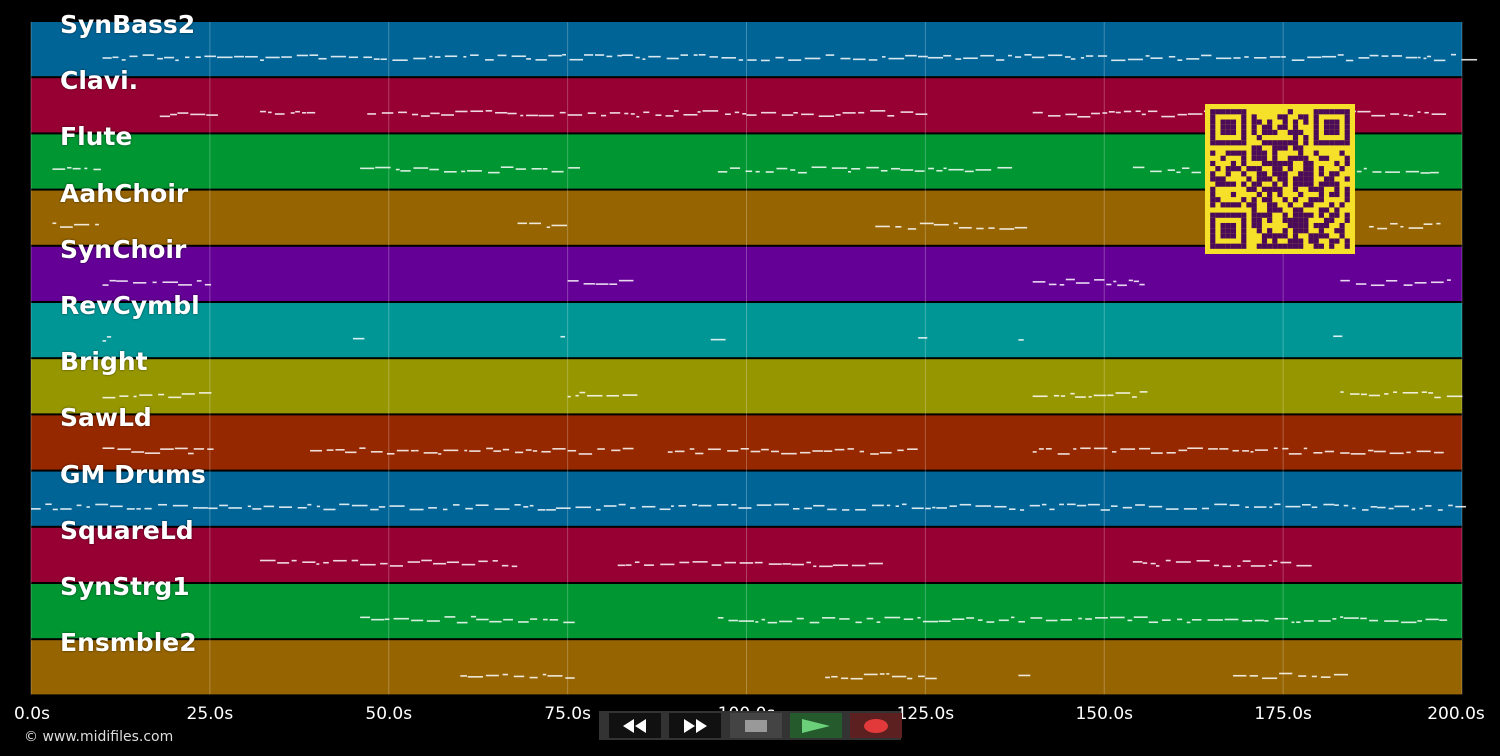  What do you see at coordinates (695, 725) in the screenshot?
I see `fast-forward-button` at bounding box center [695, 725].